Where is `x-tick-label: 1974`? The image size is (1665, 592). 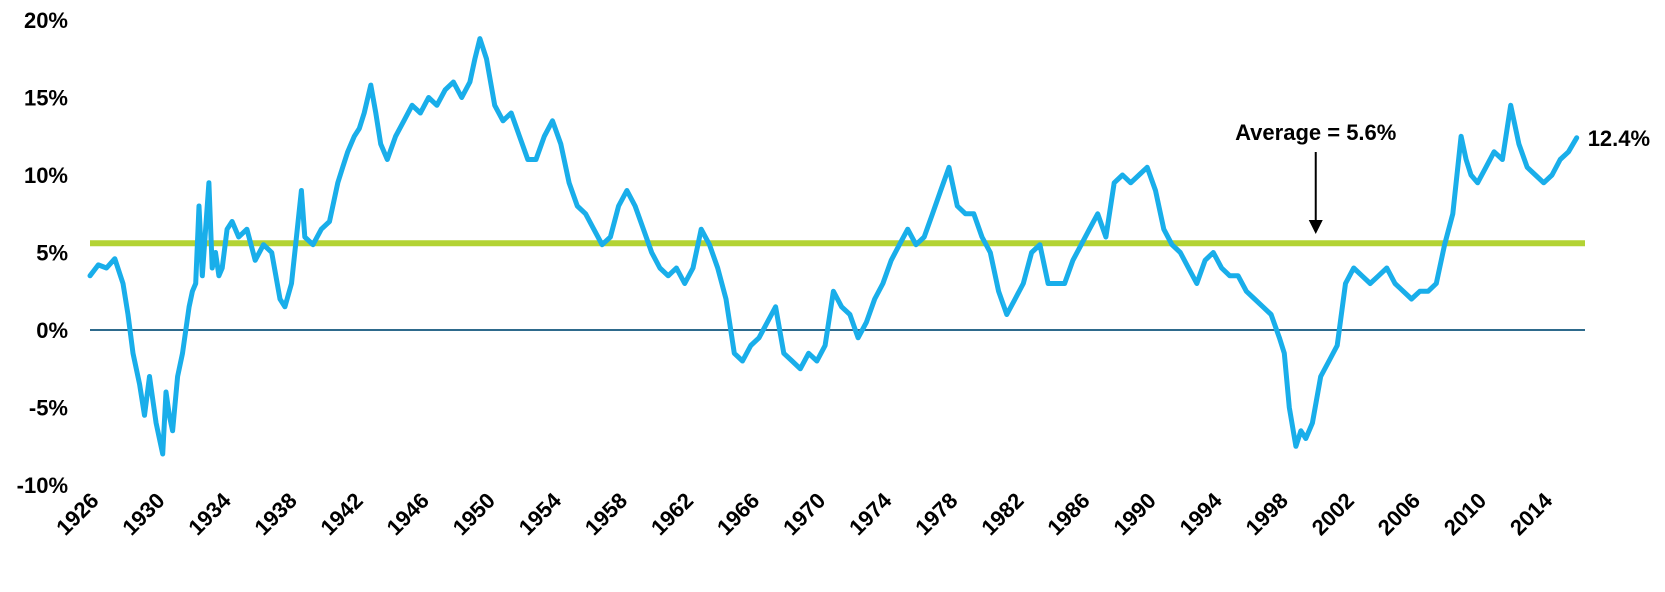
x-tick-label: 1974 is located at coordinates (870, 513).